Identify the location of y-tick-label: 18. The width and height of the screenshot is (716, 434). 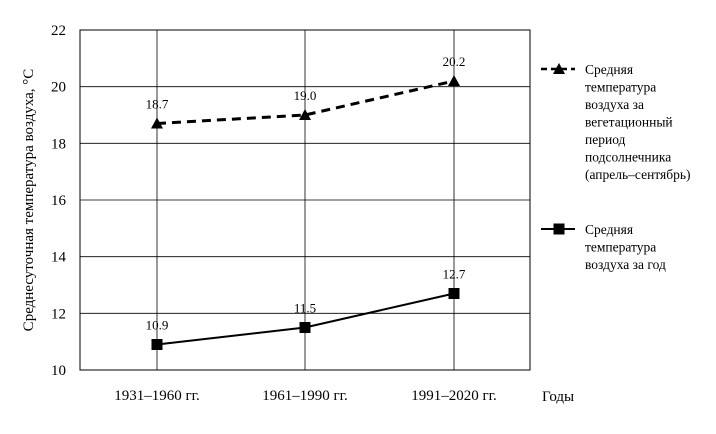
(58, 144).